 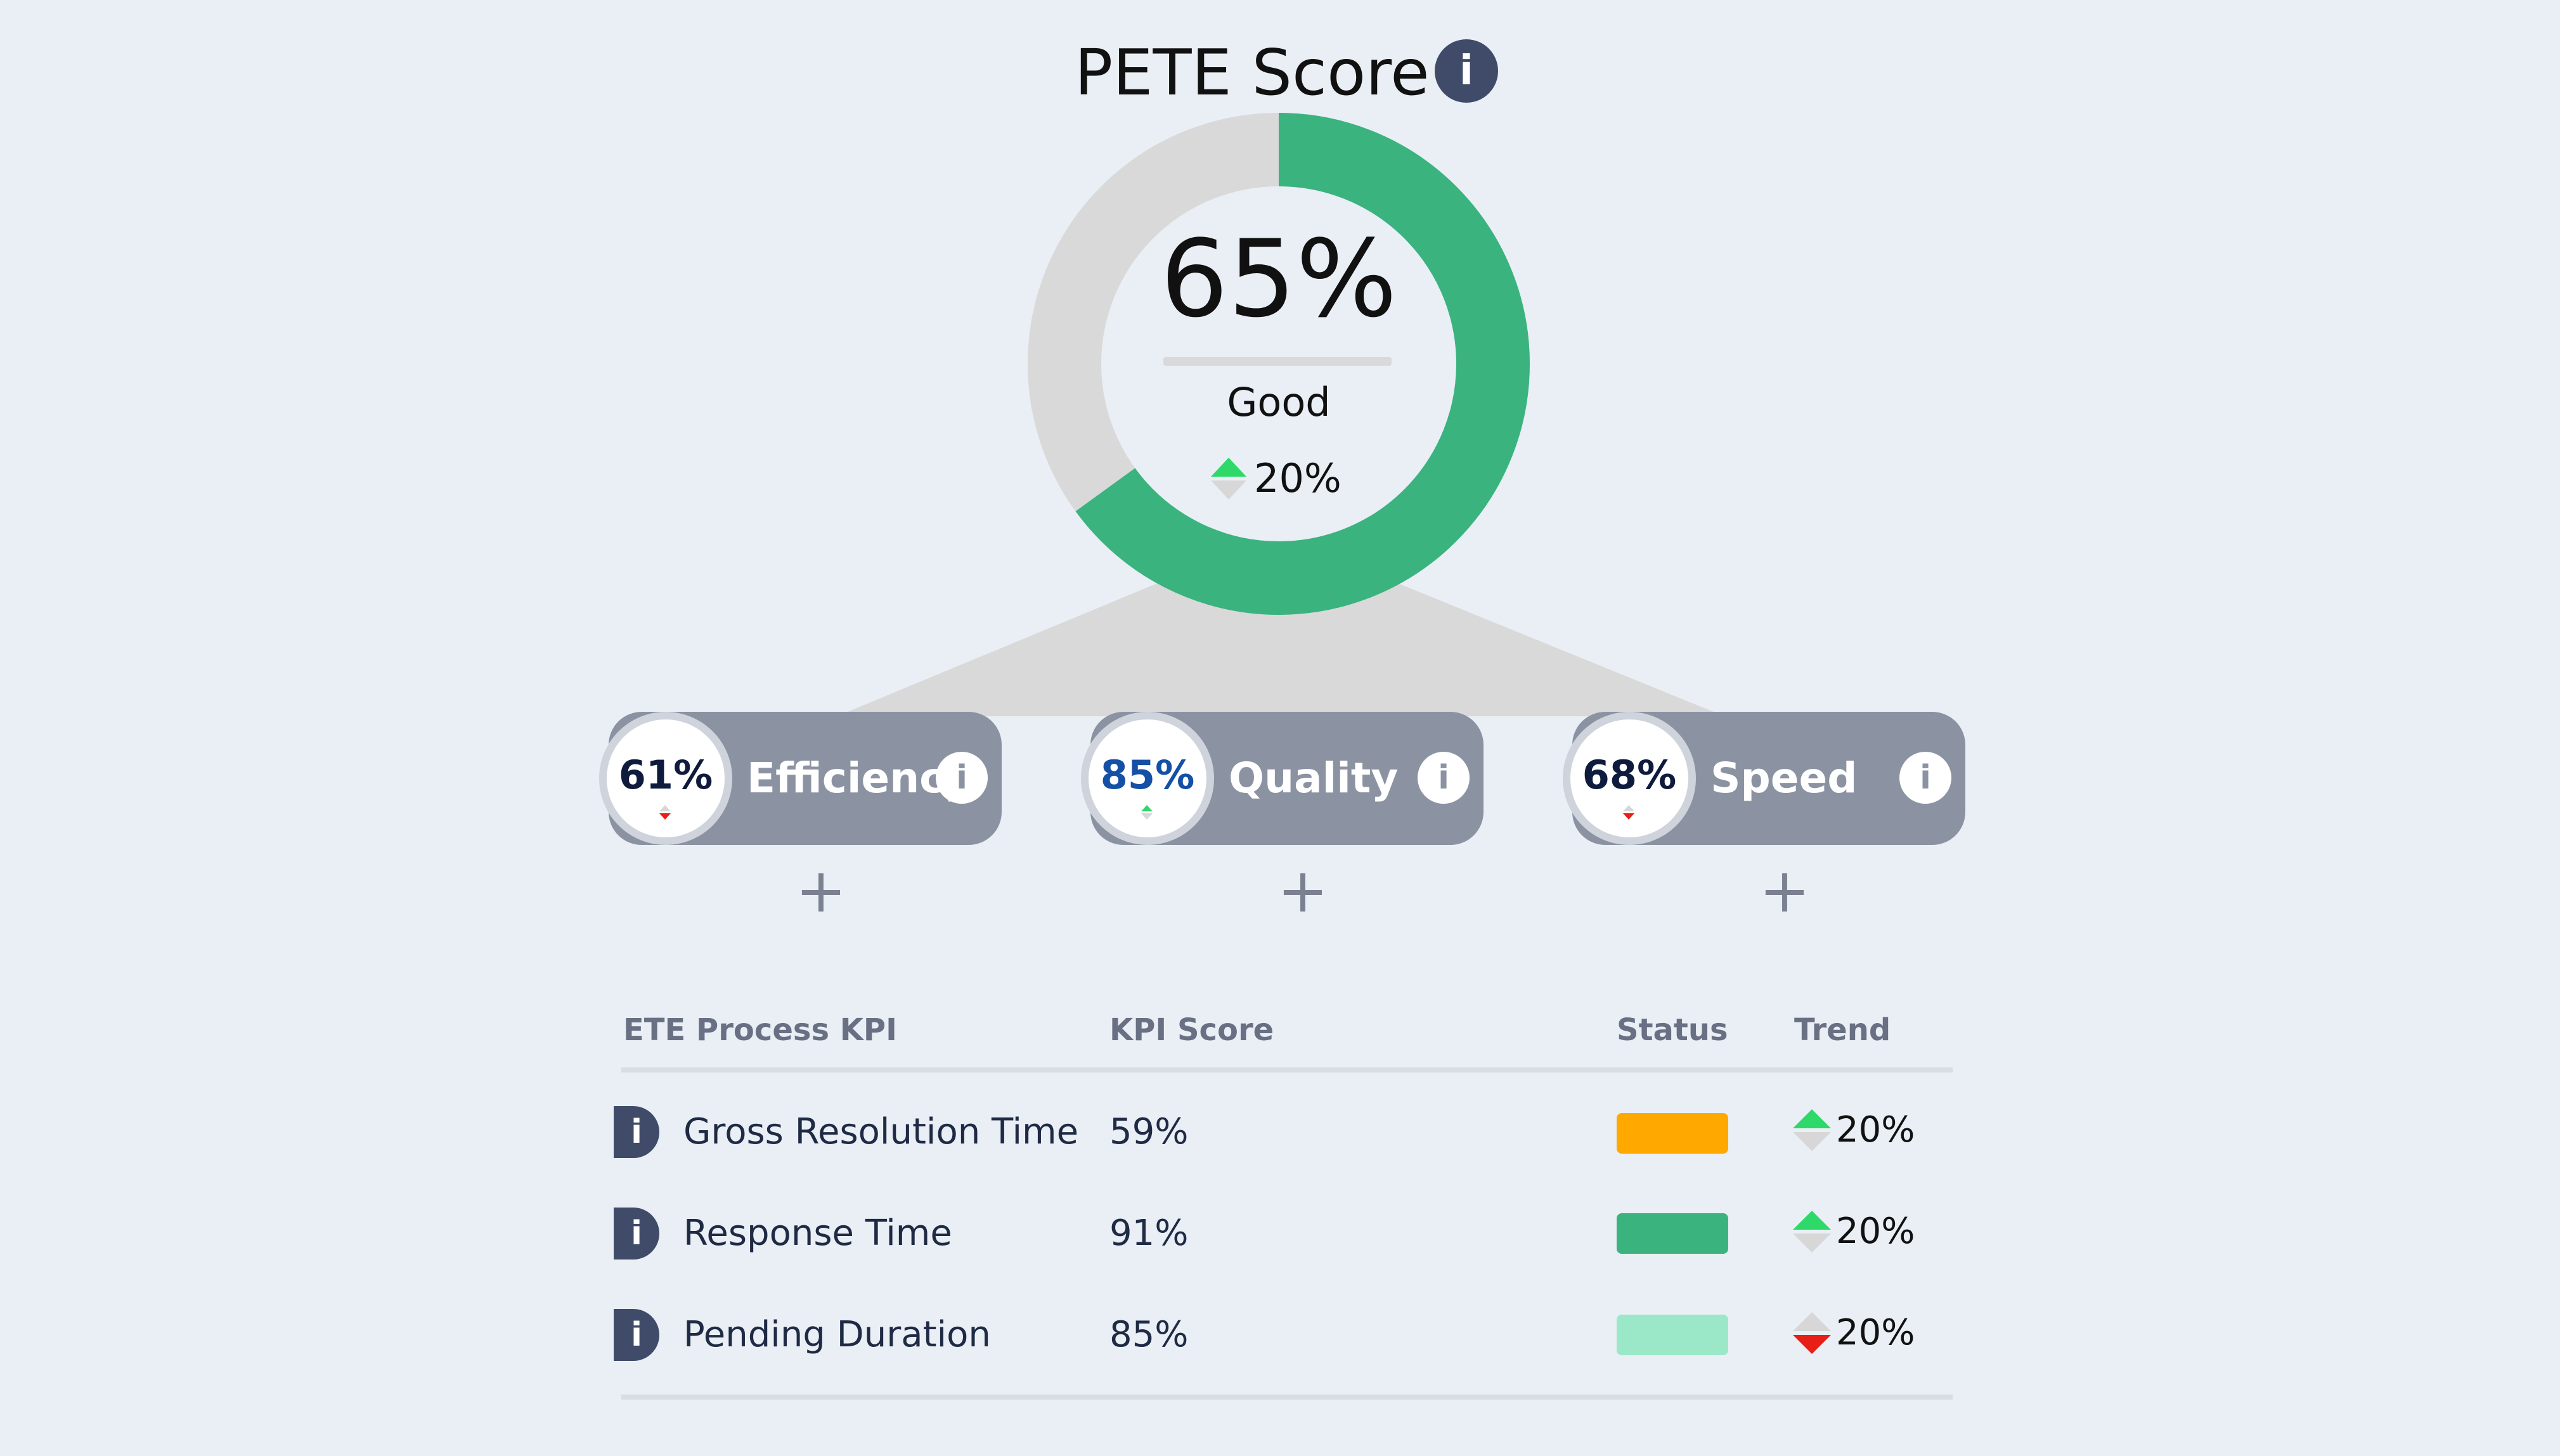 I want to click on category-label: Quality, so click(x=1314, y=778).